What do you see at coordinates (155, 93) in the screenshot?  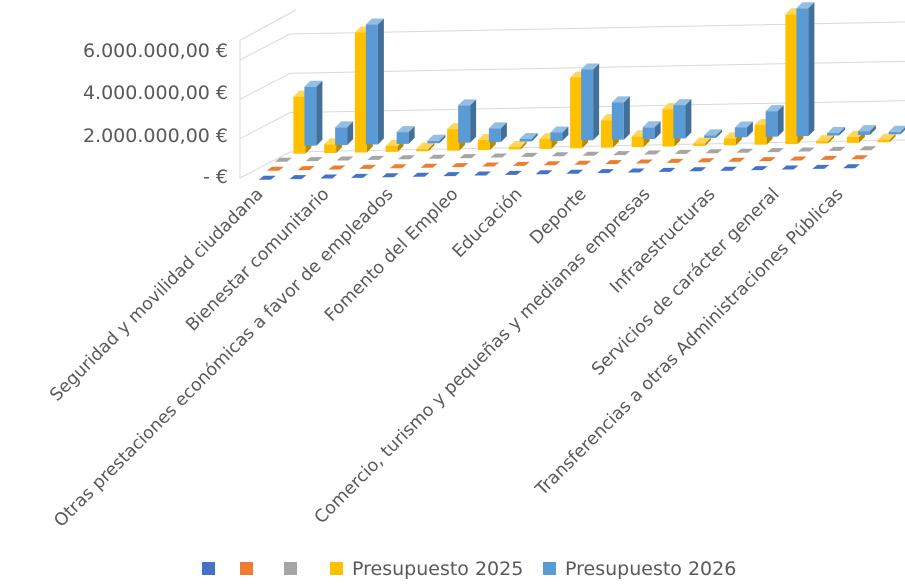 I see `y-tick-label-2: 4.000.000,00 €` at bounding box center [155, 93].